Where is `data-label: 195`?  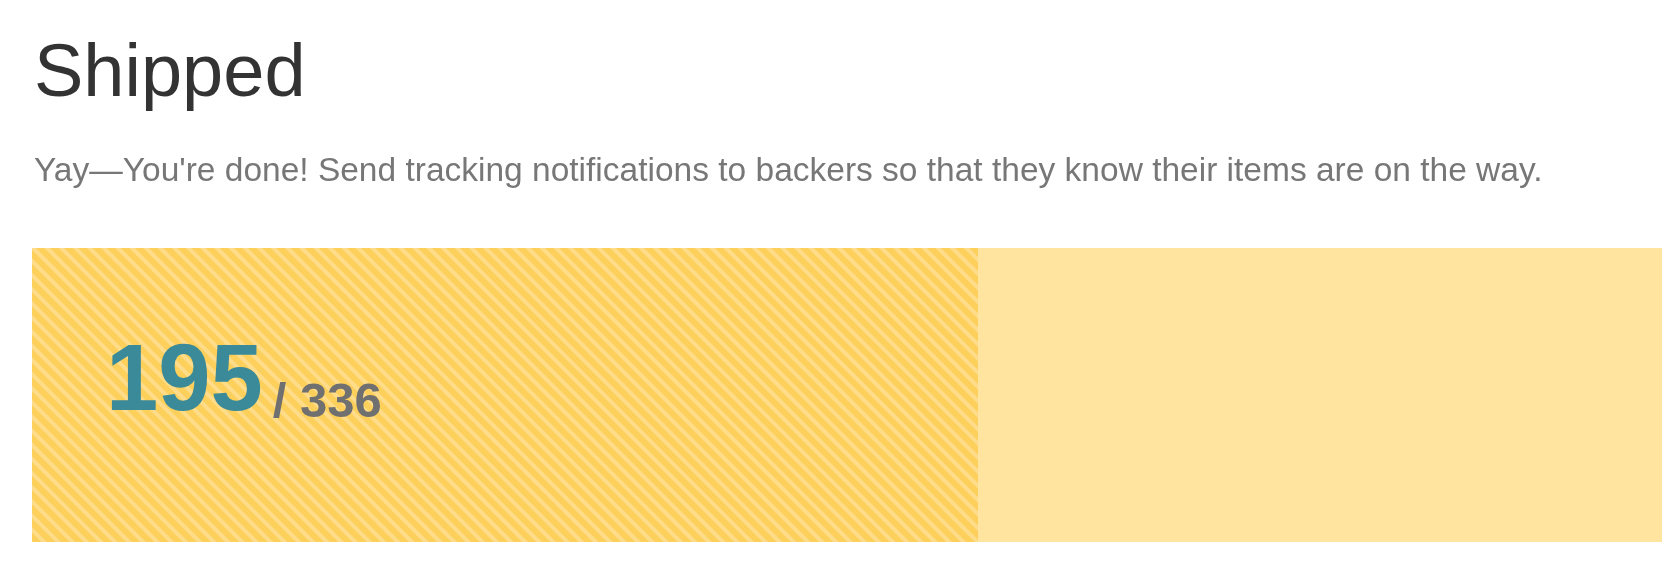 data-label: 195 is located at coordinates (184, 377).